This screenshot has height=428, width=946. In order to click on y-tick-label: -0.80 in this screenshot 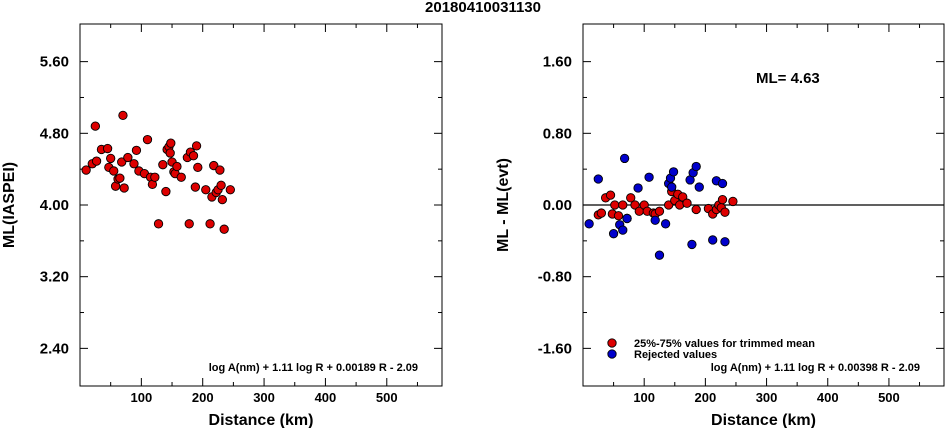, I will do `click(555, 277)`.